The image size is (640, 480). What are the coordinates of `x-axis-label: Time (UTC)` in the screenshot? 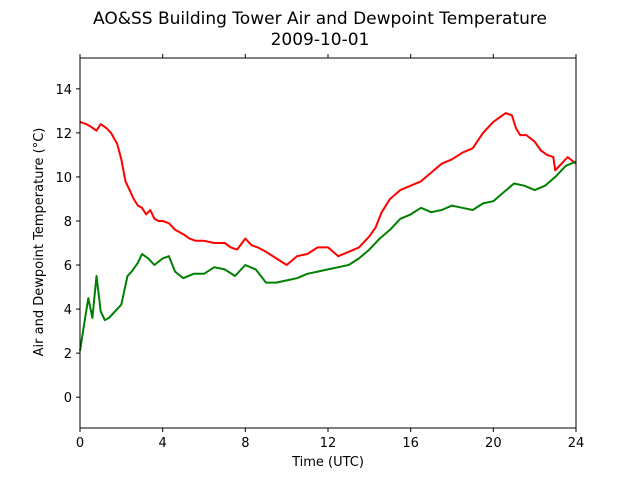 It's located at (327, 462).